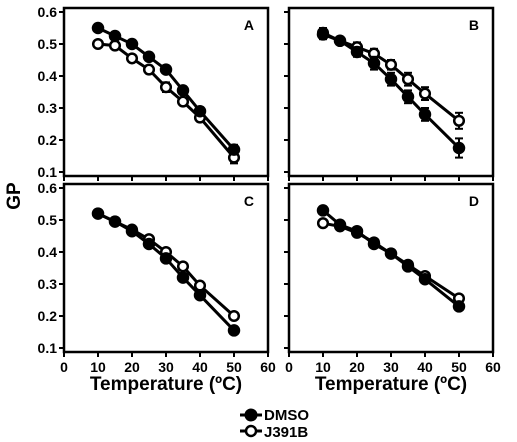  I want to click on legend-dmso-marker, so click(251, 415).